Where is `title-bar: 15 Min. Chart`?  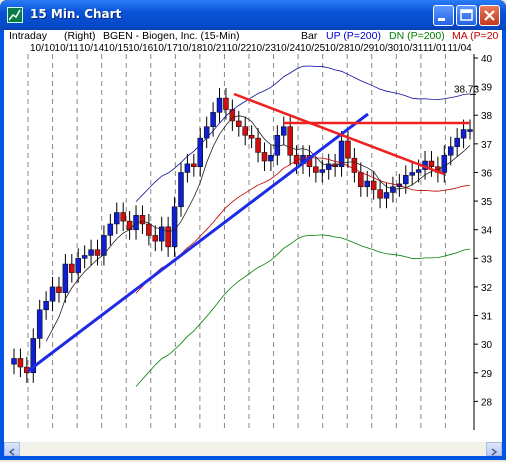
title-bar: 15 Min. Chart is located at coordinates (253, 15).